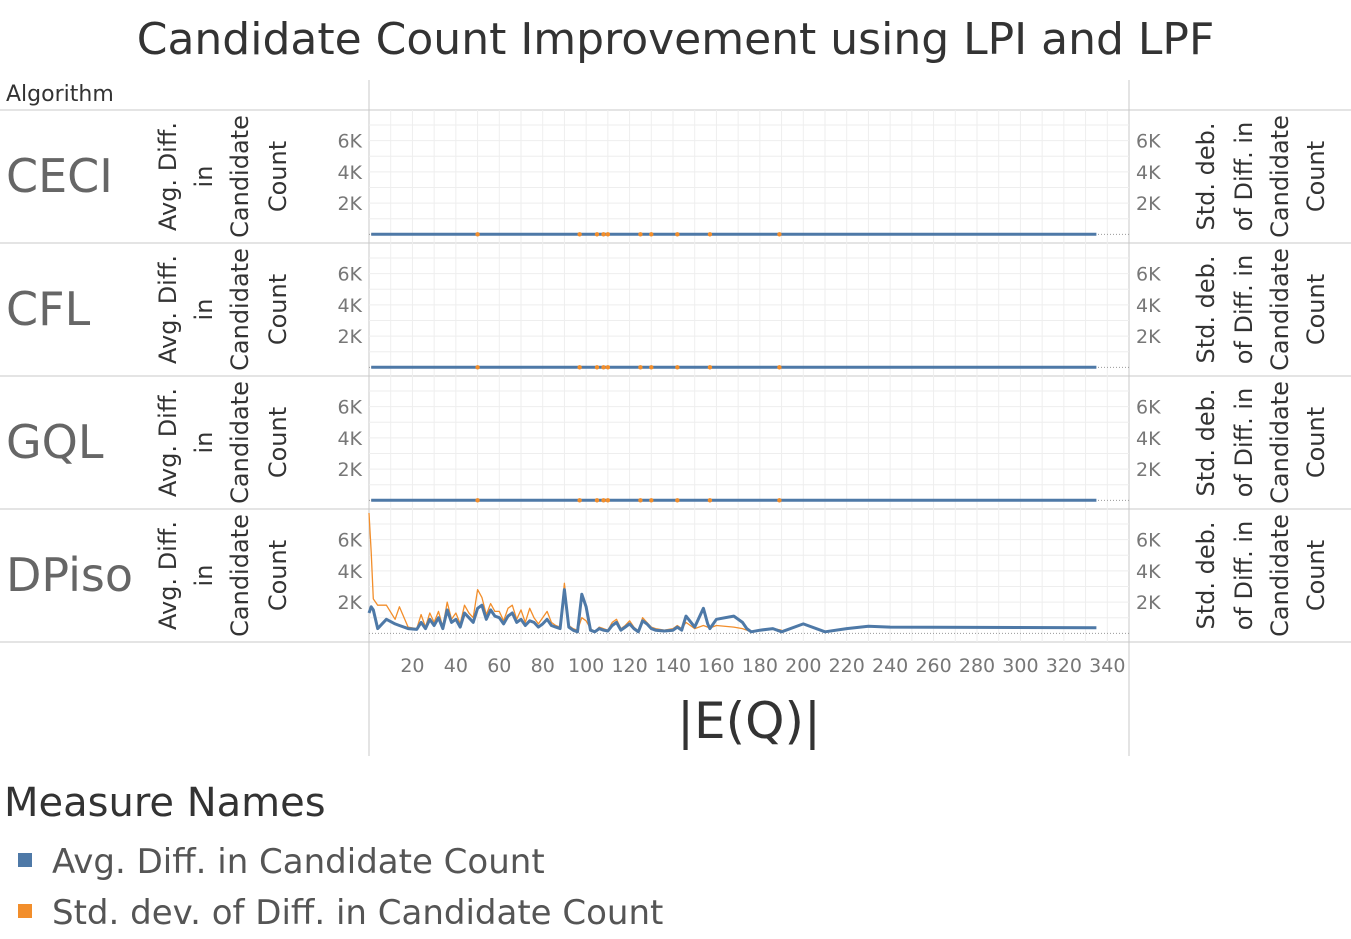  I want to click on legend-item-std: Std. dev. of Diff. in Candidate Count, so click(340, 913).